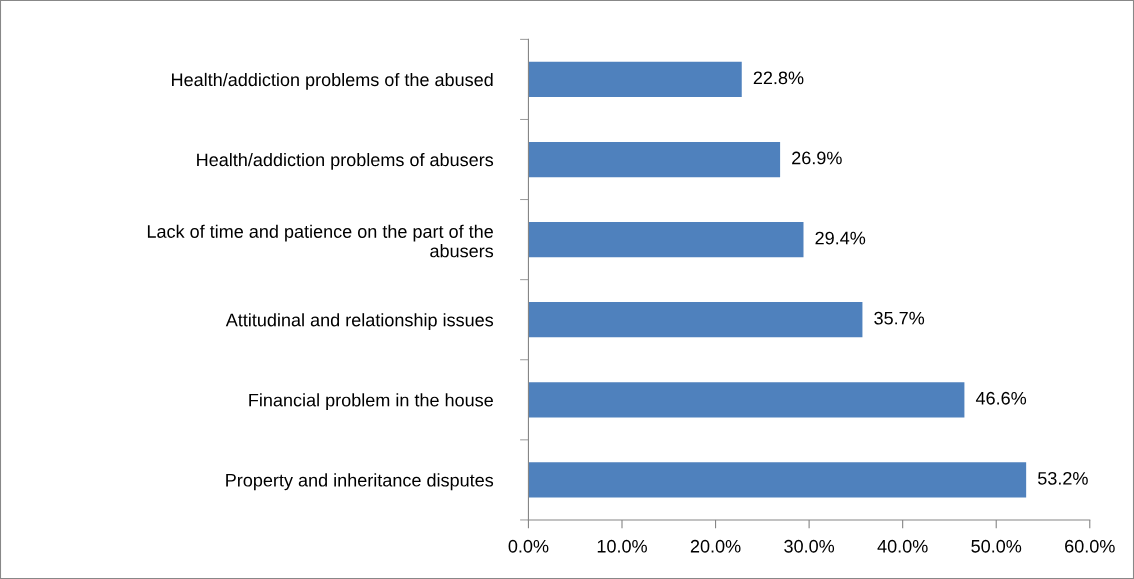  What do you see at coordinates (996, 546) in the screenshot?
I see `x-tick-label: 50.0%` at bounding box center [996, 546].